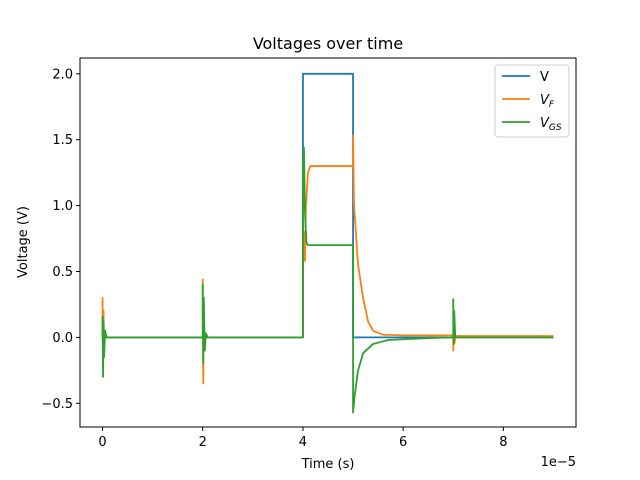  I want to click on y-tick-label: 0.5, so click(62, 272).